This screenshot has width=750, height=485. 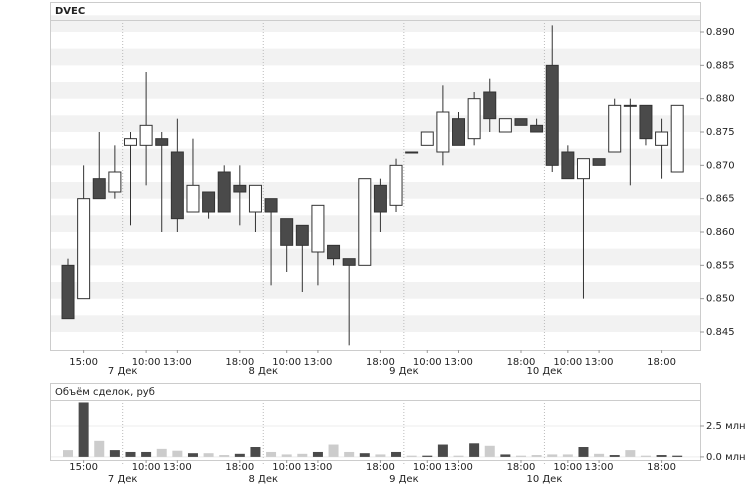 I want to click on volume-frame, so click(x=375, y=422).